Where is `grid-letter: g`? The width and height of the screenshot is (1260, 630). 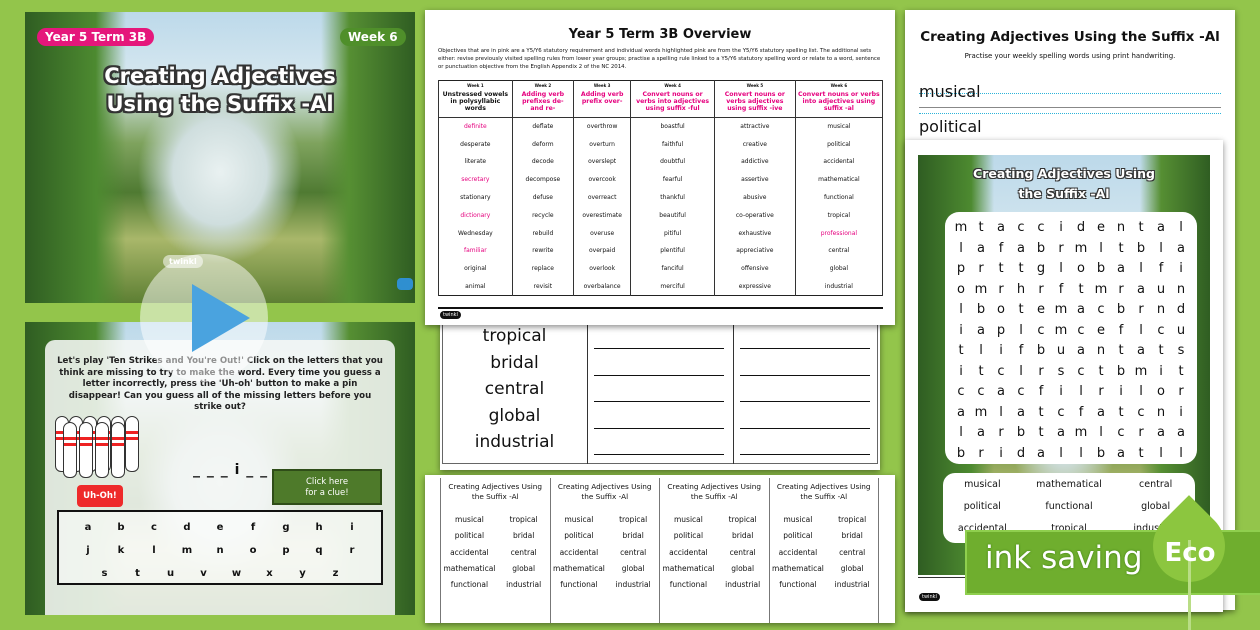
grid-letter: g is located at coordinates (1041, 268).